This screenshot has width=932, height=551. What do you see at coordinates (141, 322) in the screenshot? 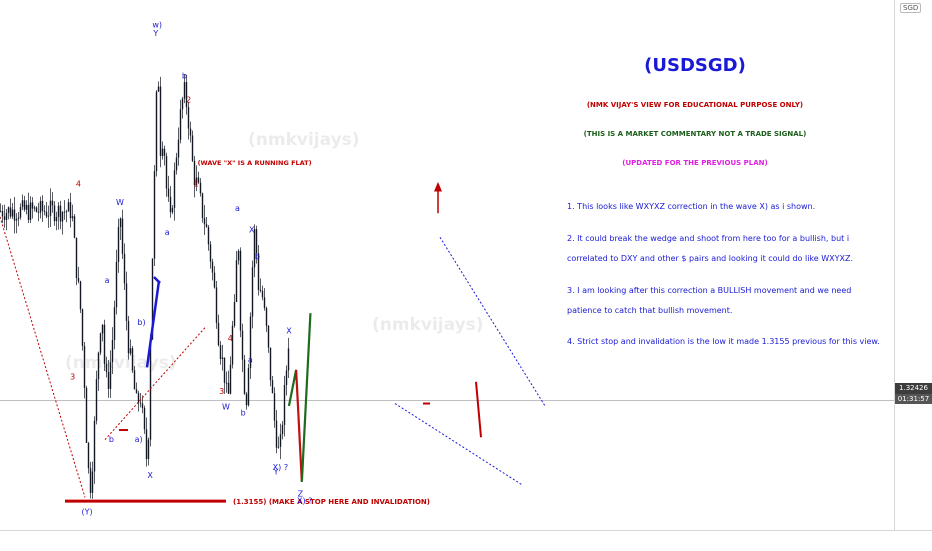
I see `wave-label: b)` at bounding box center [141, 322].